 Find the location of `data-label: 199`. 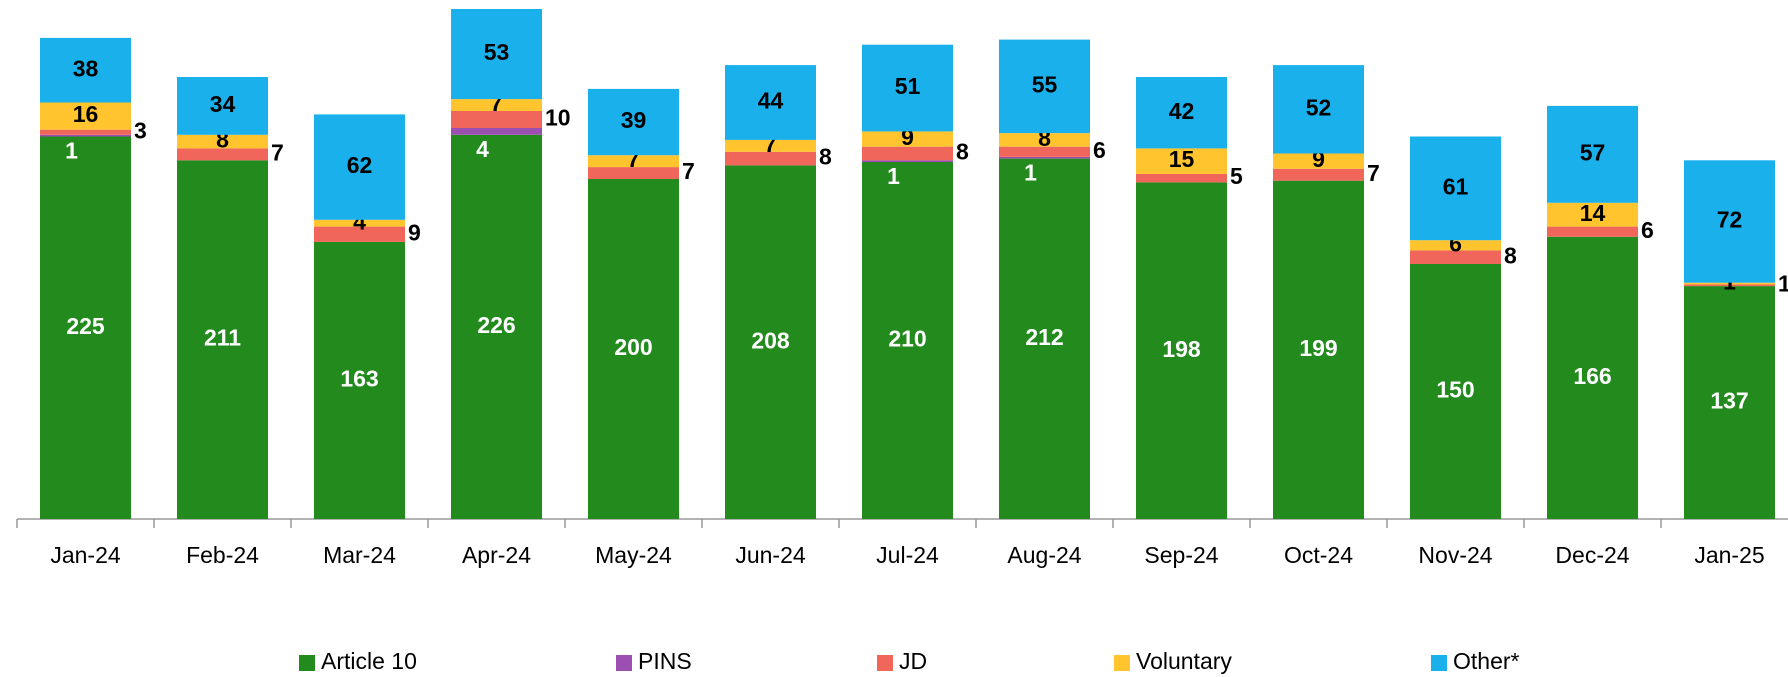

data-label: 199 is located at coordinates (1318, 348).